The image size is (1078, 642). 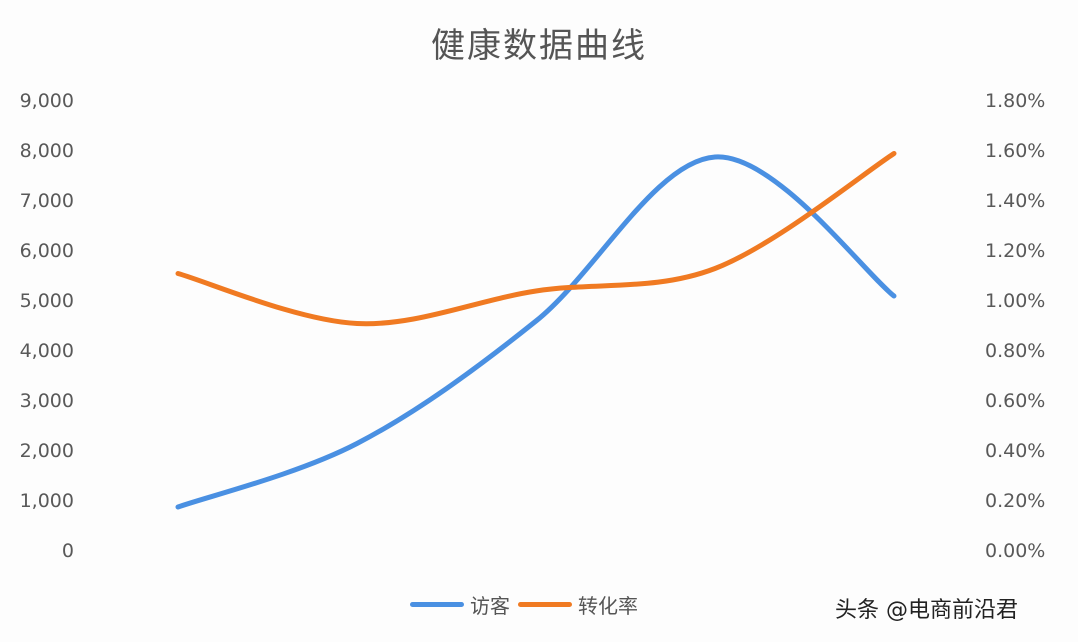 I want to click on legend-item-conversion-rate: 转化率, so click(x=578, y=604).